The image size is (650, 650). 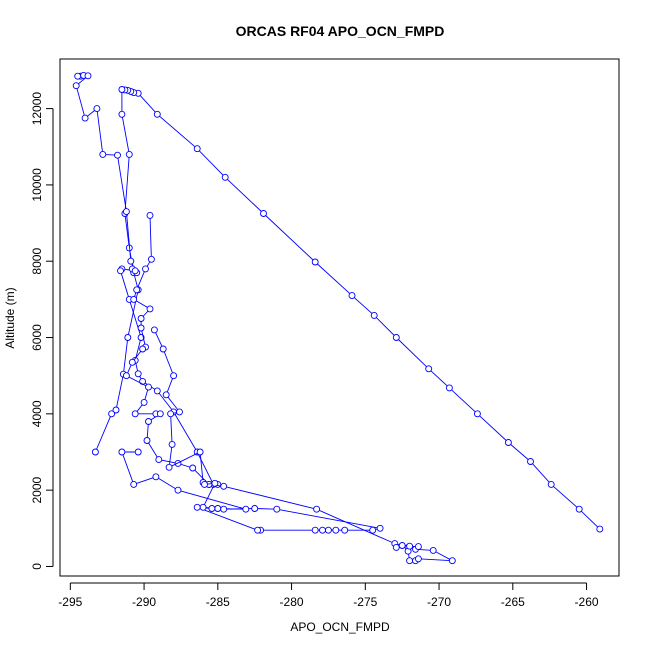 I want to click on y-tick-label: 8000, so click(x=37, y=261).